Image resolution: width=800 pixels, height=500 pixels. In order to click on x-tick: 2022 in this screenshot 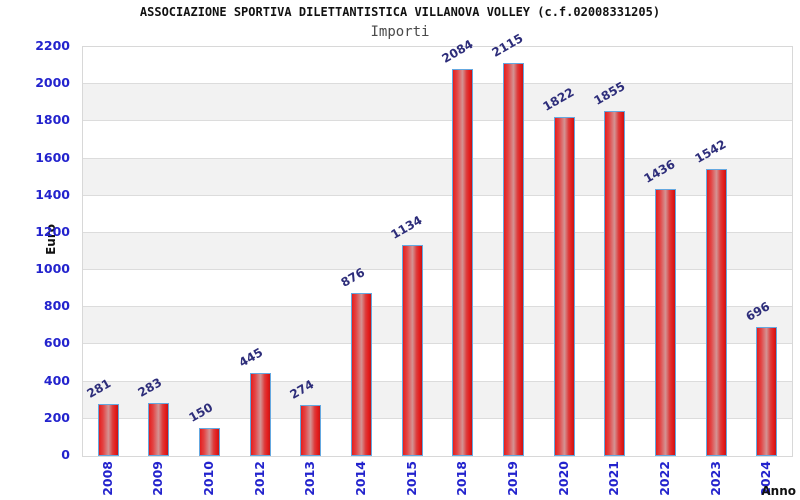, I will do `click(664, 480)`.